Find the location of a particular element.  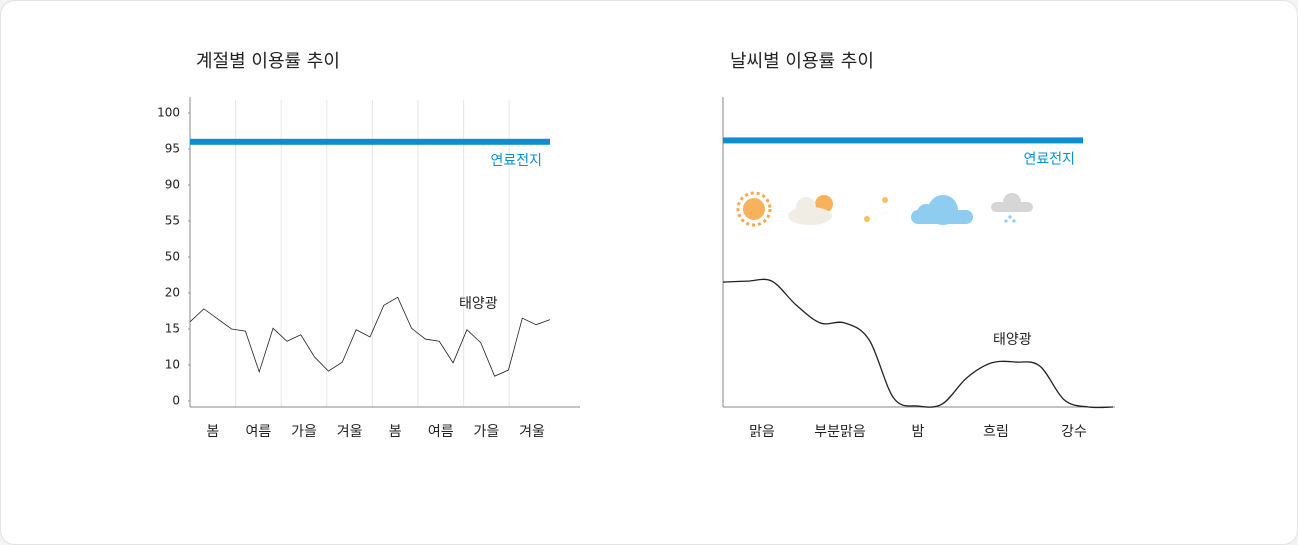

y-tick-label: 95 is located at coordinates (172, 149).